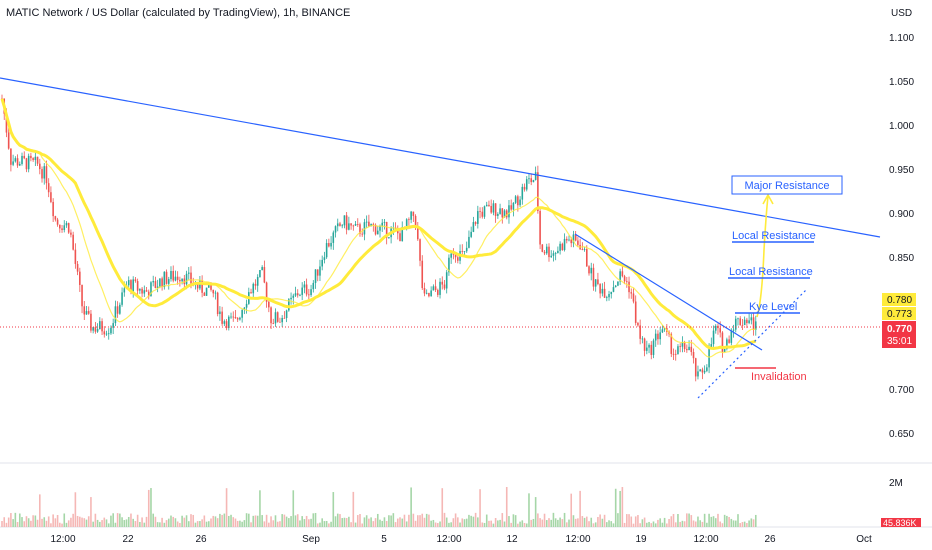 The height and width of the screenshot is (550, 932). I want to click on short-term-downtrend-line, so click(668, 292).